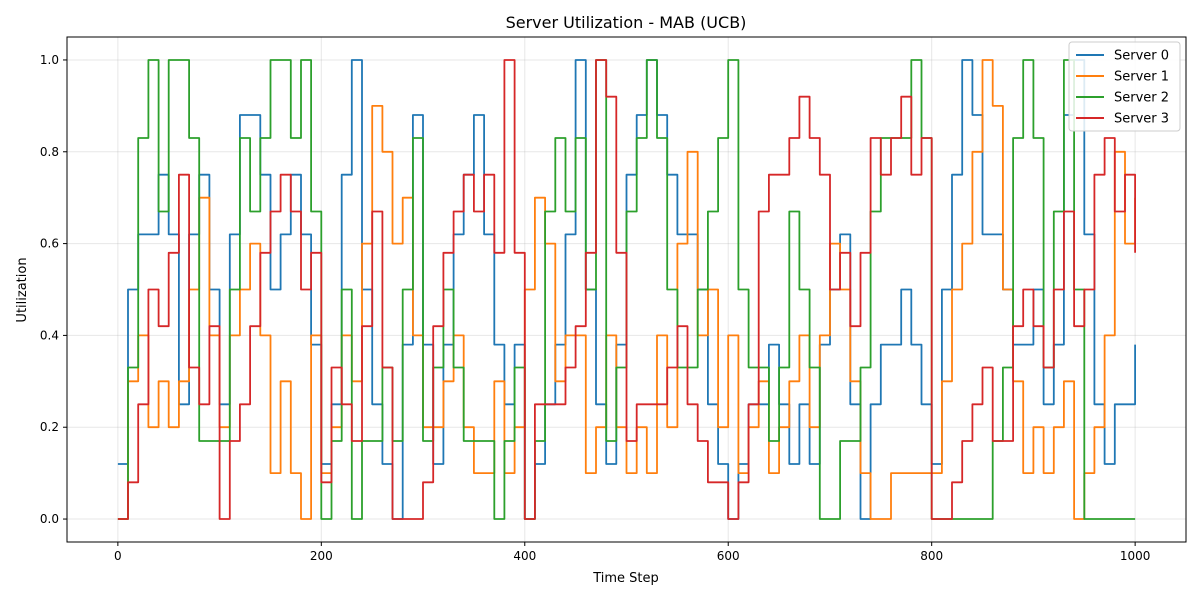  I want to click on x-tick-label: 200, so click(321, 556).